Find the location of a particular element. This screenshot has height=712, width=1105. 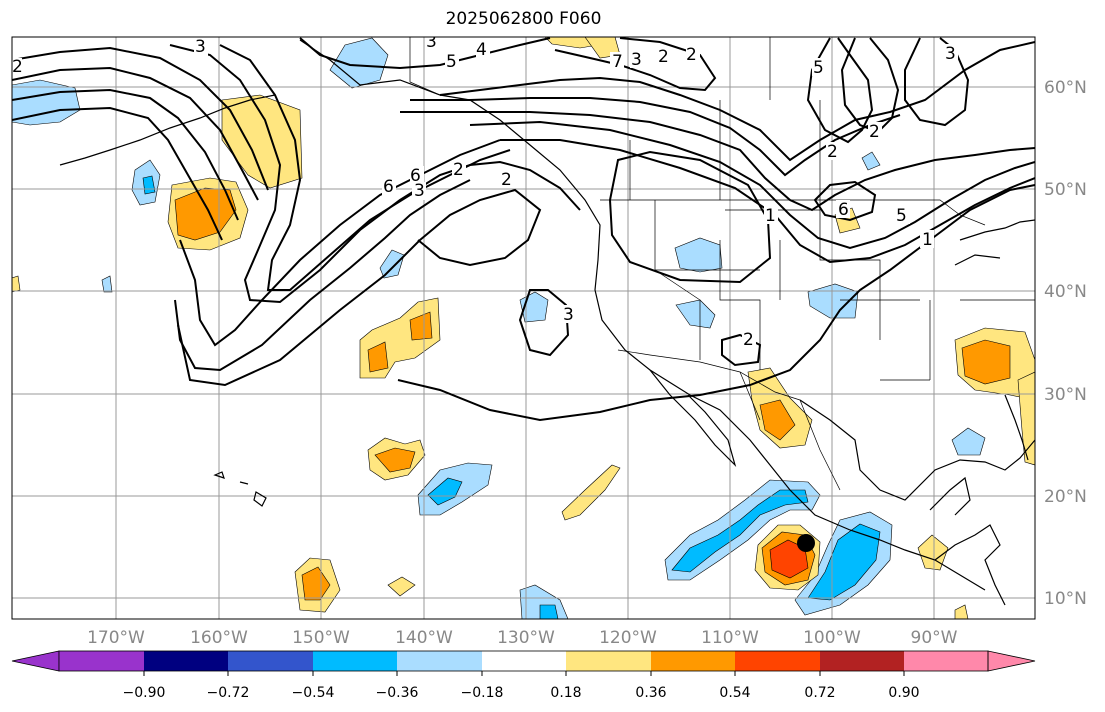

canada-lines is located at coordinates (725, 118).